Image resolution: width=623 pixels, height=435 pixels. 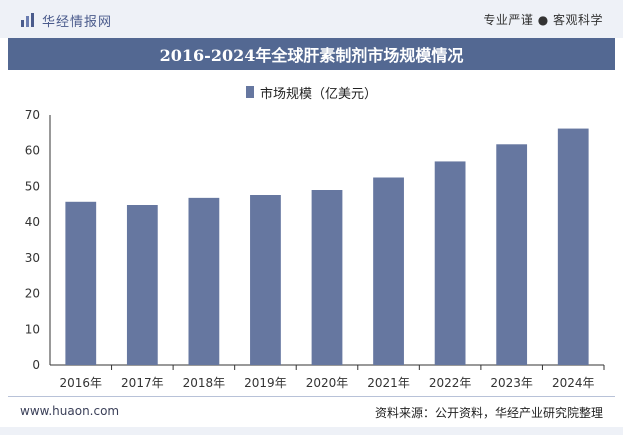 I want to click on legend-label: 市场规模（亿美元）, so click(x=318, y=94).